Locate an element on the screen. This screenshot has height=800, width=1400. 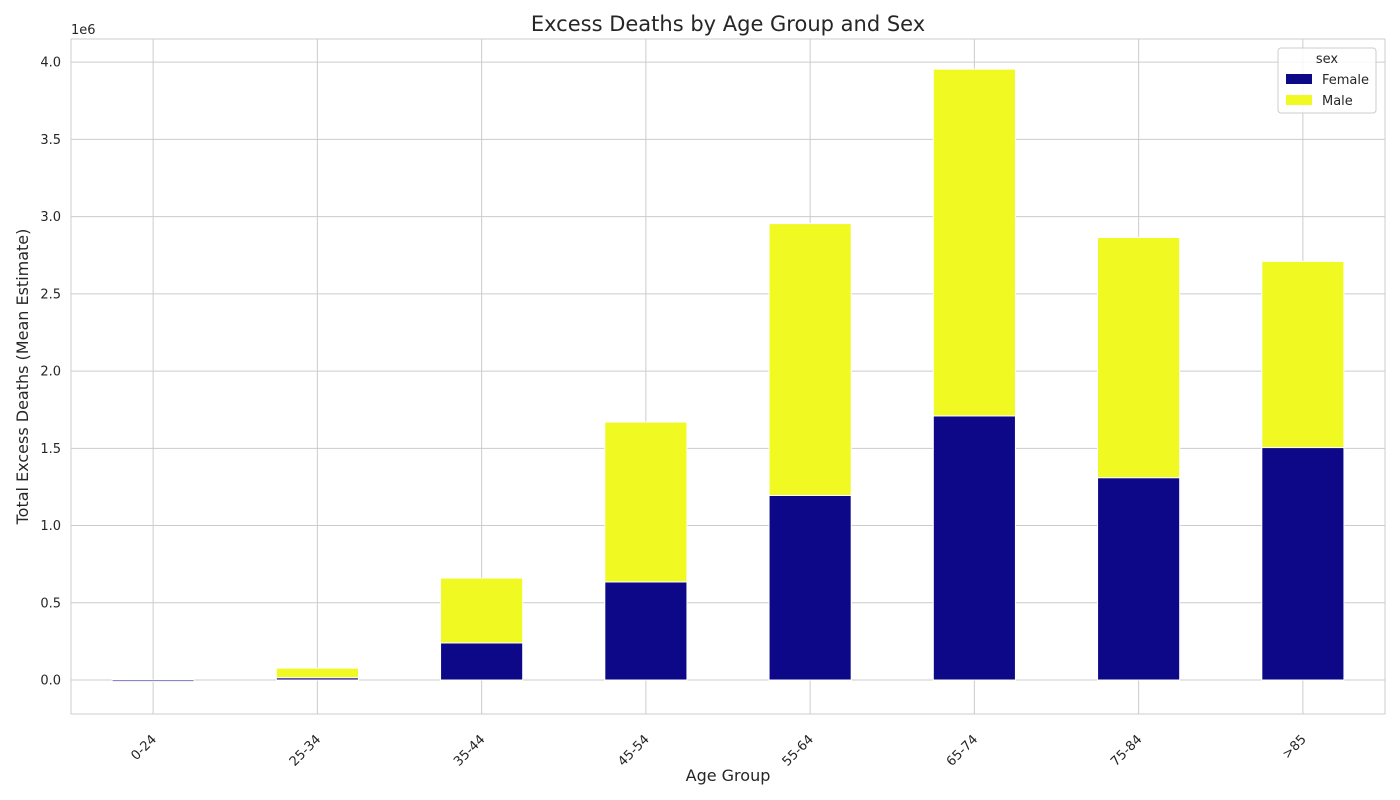
legend: sex Female Male is located at coordinates (1327, 80).